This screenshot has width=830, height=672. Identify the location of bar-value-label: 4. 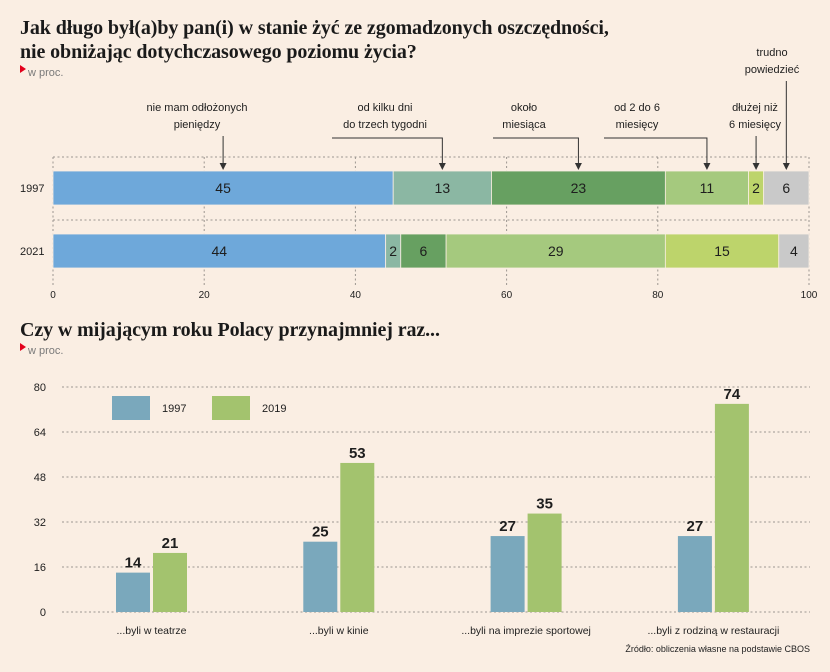
(794, 251).